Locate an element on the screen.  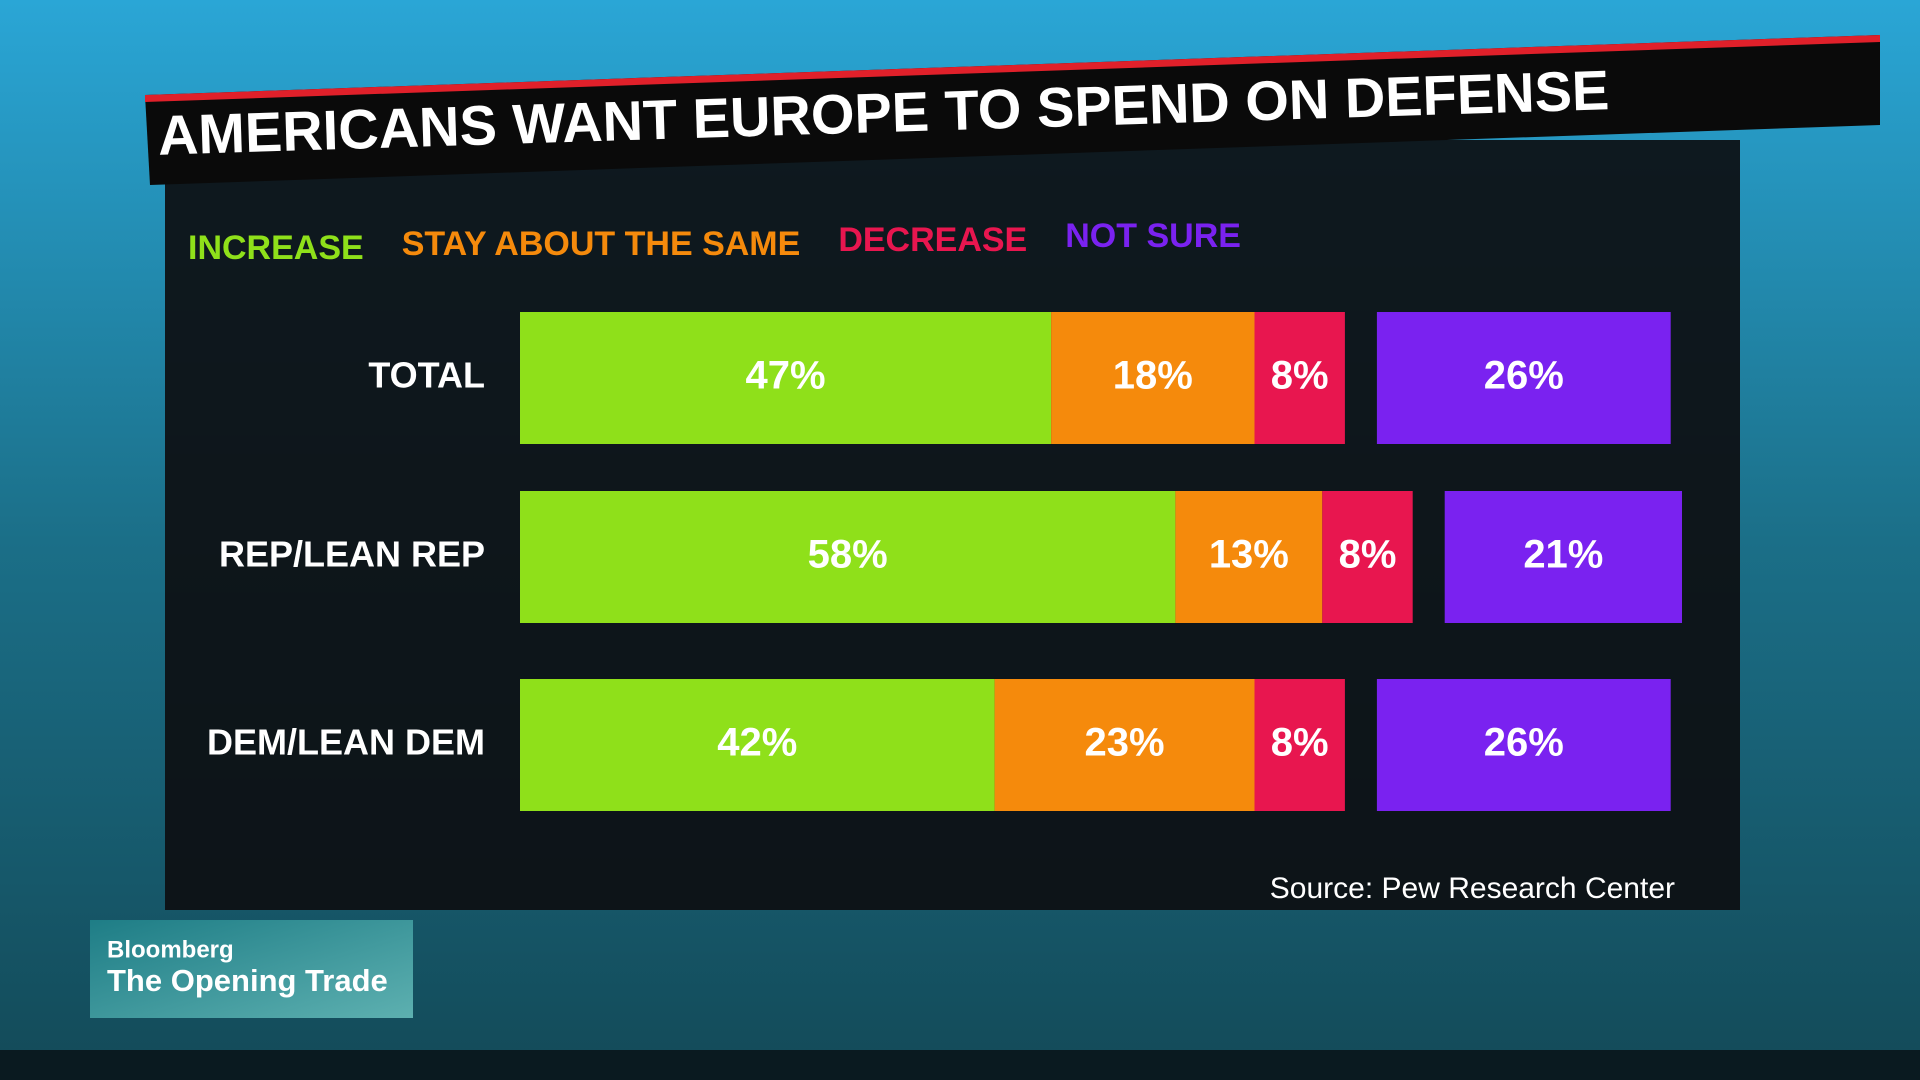
legend-label: NOT SURE is located at coordinates (1153, 236).